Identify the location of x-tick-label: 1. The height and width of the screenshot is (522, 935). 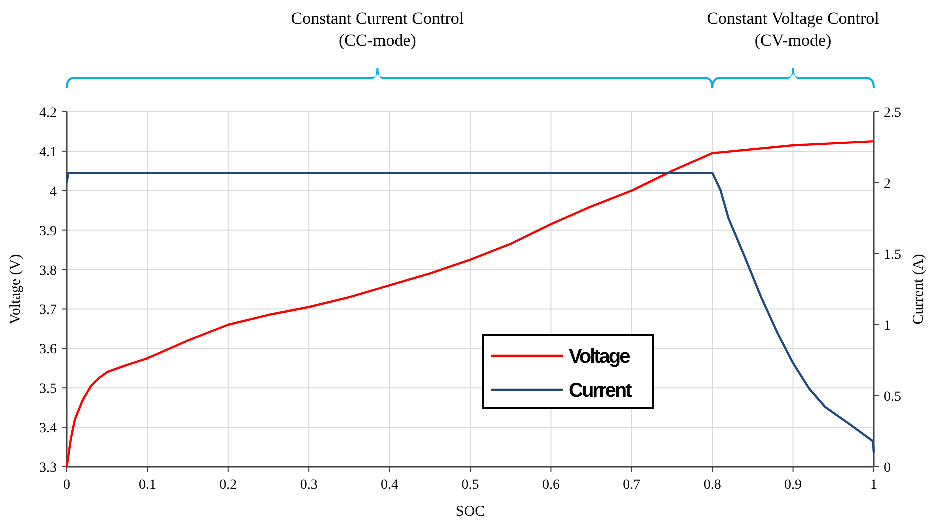
(874, 485).